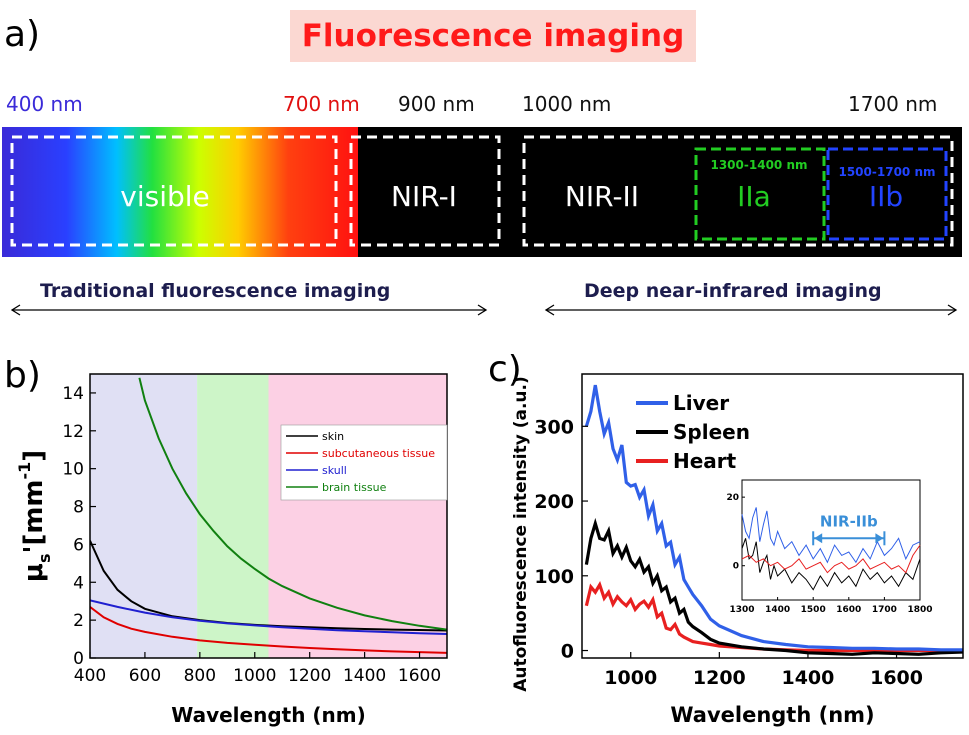  What do you see at coordinates (268, 617) in the screenshot?
I see `series-line-skull` at bounding box center [268, 617].